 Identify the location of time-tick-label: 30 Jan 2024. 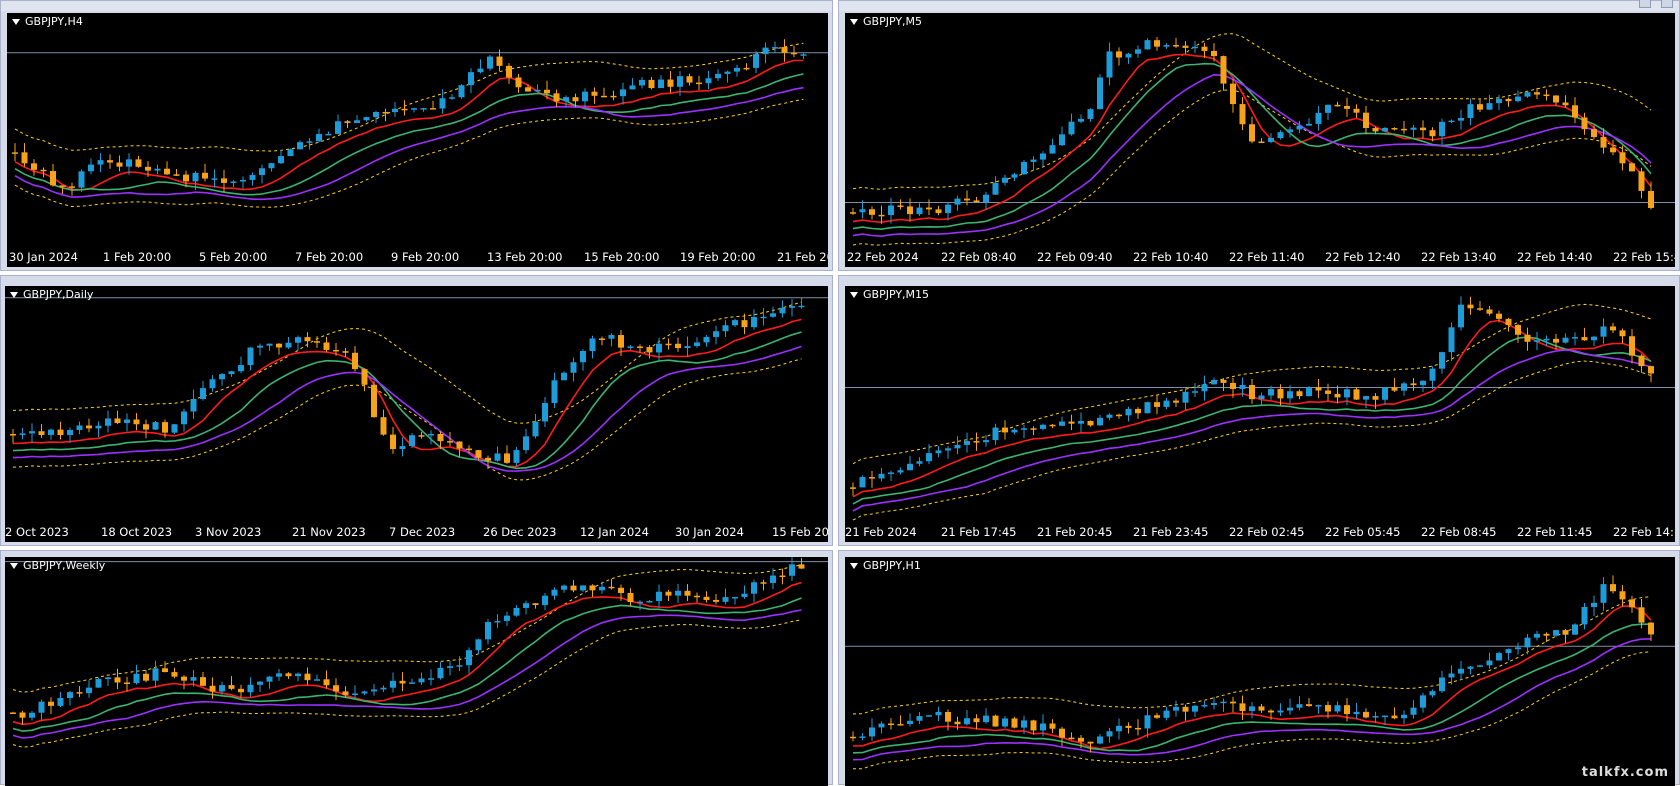
(709, 532).